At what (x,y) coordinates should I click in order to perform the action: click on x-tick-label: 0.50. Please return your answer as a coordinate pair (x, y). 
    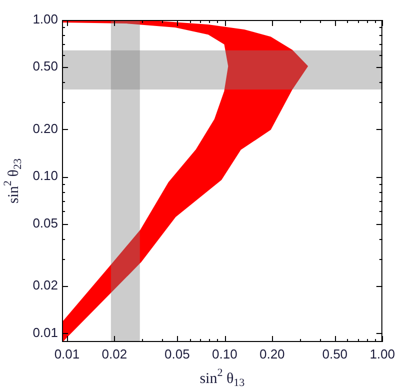
    Looking at the image, I should click on (335, 354).